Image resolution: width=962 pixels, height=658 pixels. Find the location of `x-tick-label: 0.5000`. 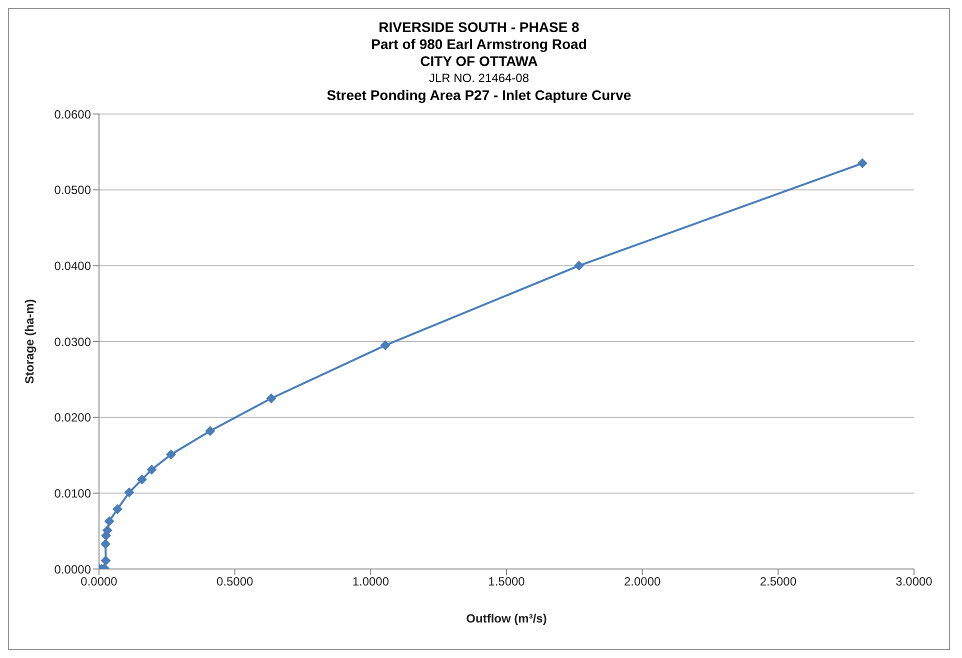

x-tick-label: 0.5000 is located at coordinates (235, 581).